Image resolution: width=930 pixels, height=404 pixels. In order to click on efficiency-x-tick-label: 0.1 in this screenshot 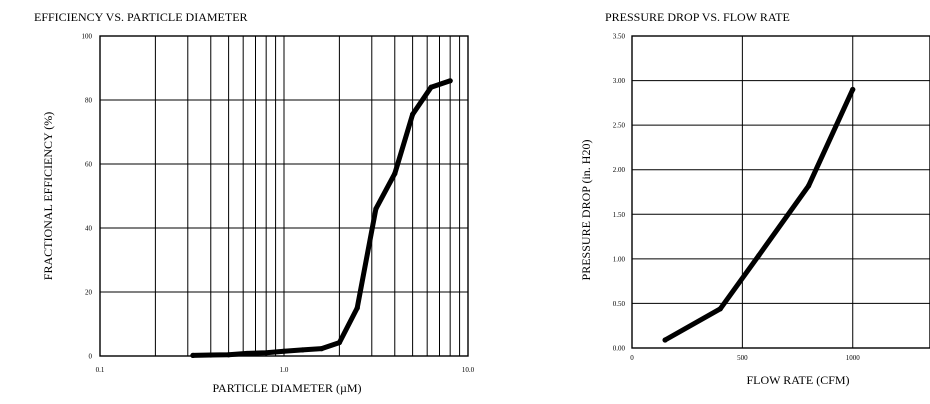, I will do `click(100, 370)`.